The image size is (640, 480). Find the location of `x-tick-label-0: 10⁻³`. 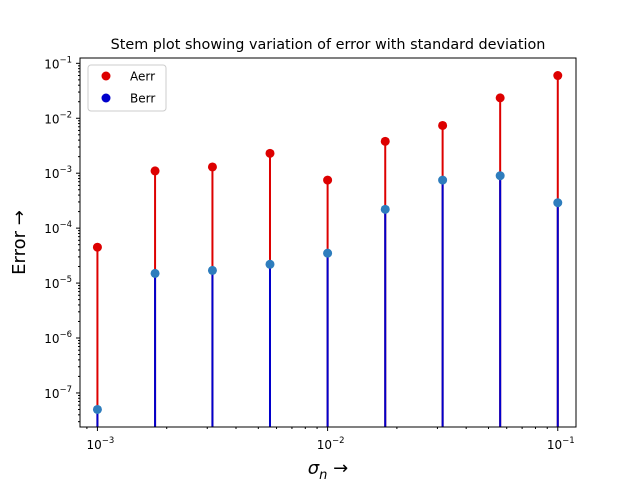

x-tick-label-0: 10⁻³ is located at coordinates (101, 444).